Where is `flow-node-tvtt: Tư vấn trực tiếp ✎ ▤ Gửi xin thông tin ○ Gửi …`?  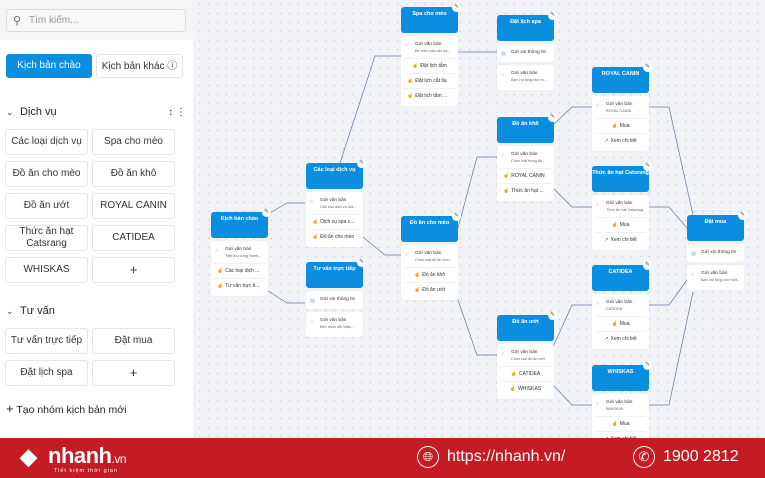 flow-node-tvtt: Tư vấn trực tiếp ✎ ▤ Gửi xin thông tin ○ Gửi … is located at coordinates (336, 297).